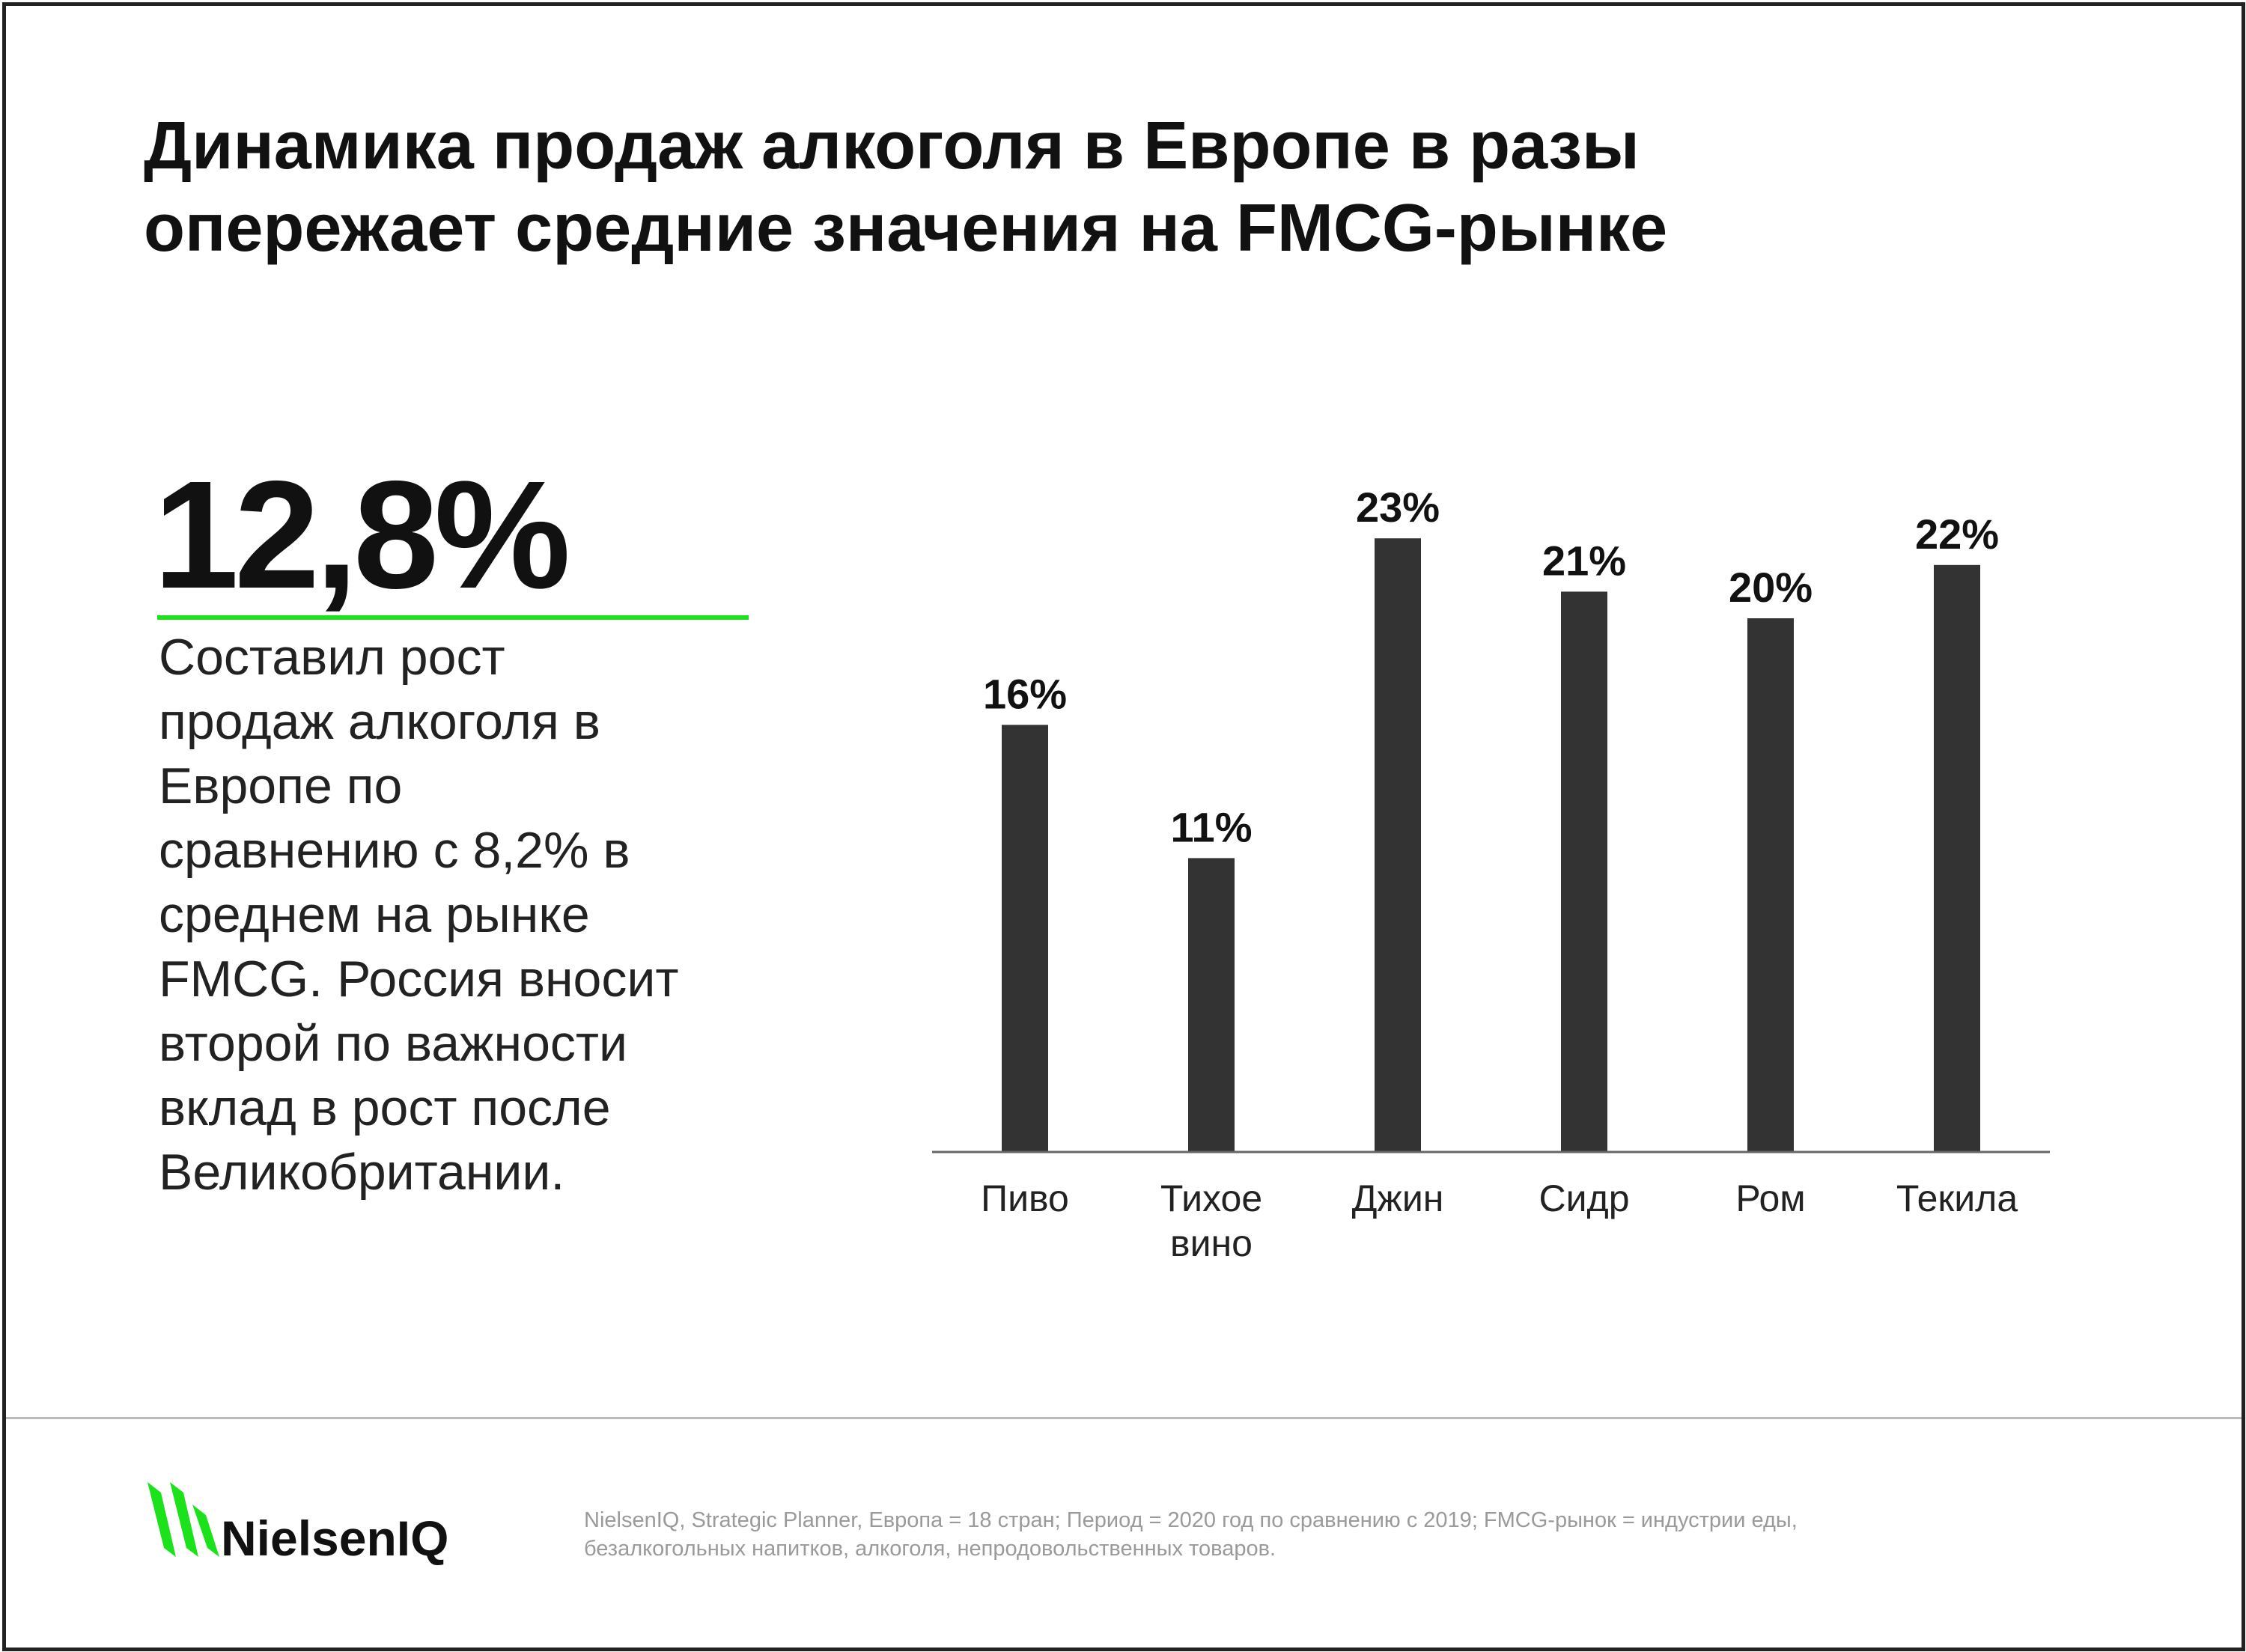 The image size is (2246, 1652). Describe the element at coordinates (1025, 693) in the screenshot. I see `data-label: 16%` at that location.